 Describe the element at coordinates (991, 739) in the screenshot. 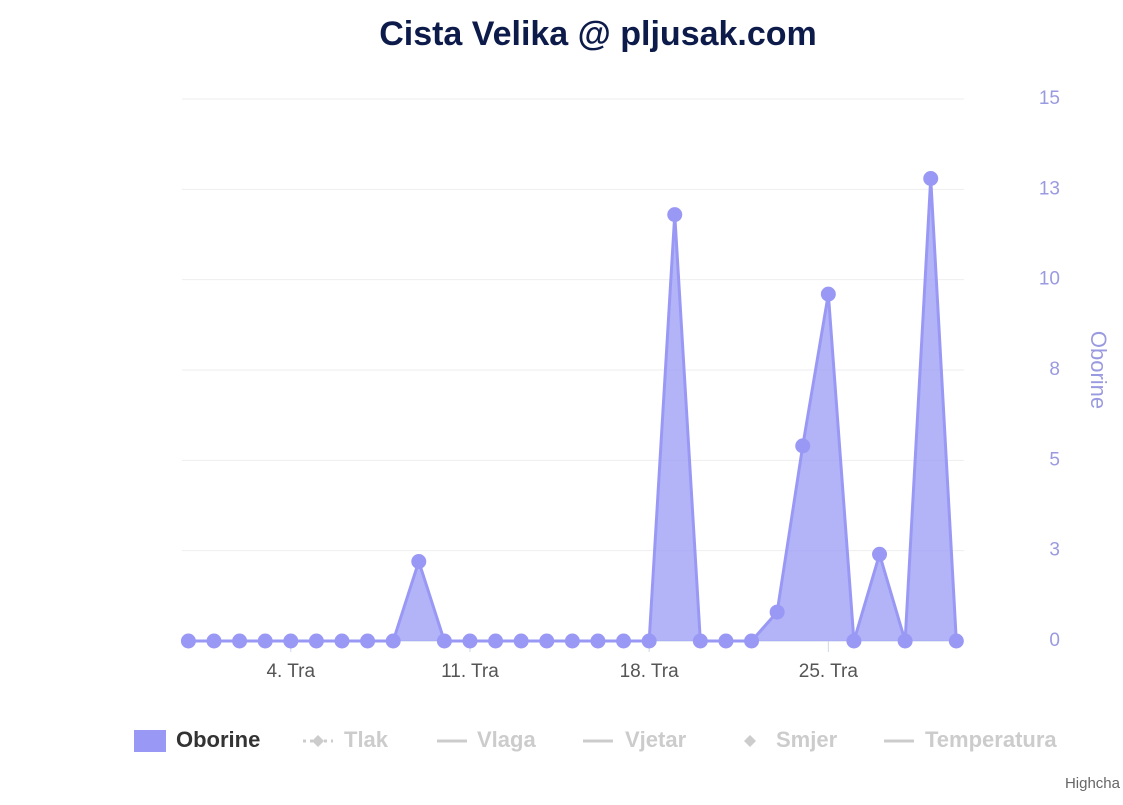

I see `legend-label: Temperatura` at that location.